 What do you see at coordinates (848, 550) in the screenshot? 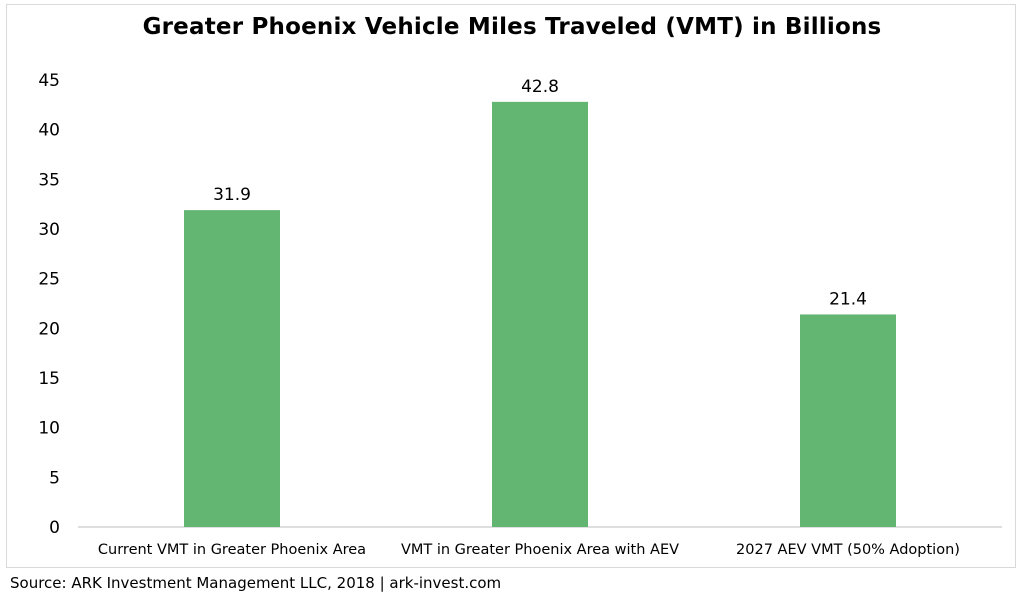
I see `category-label: 2027 AEV VMT (50% Adoption)` at bounding box center [848, 550].